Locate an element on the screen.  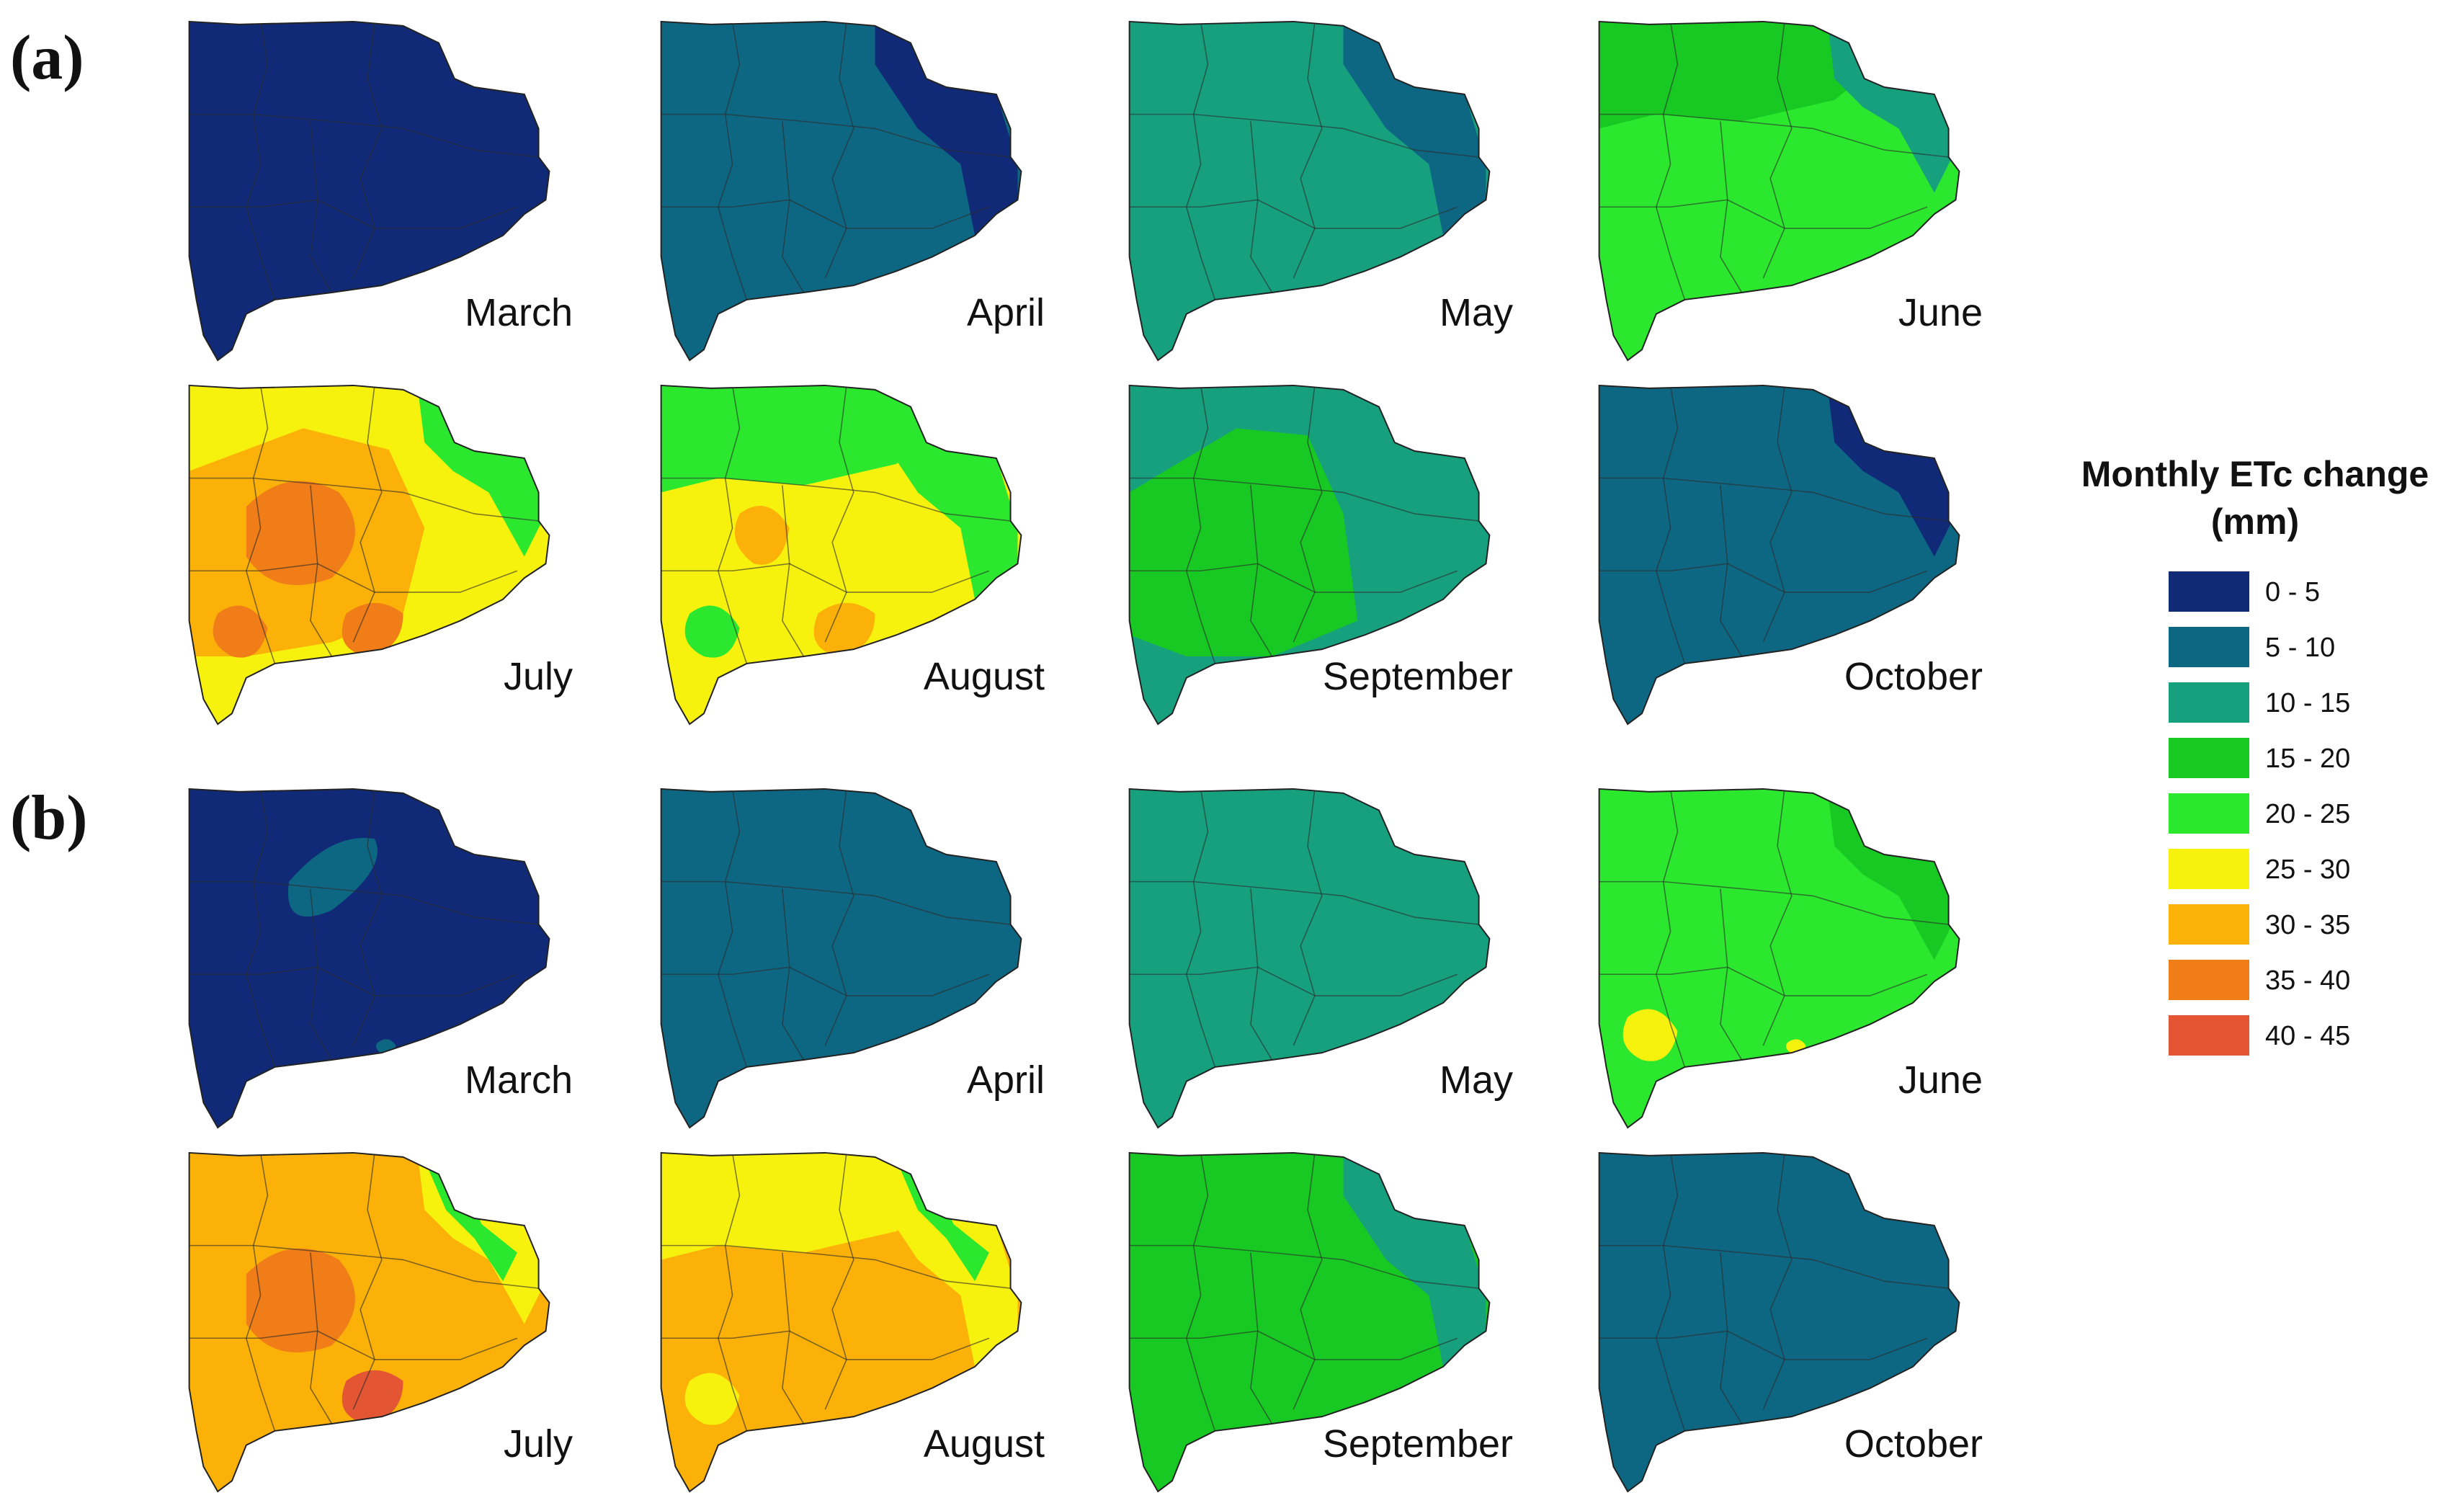
month-label: April is located at coordinates (1005, 1080).